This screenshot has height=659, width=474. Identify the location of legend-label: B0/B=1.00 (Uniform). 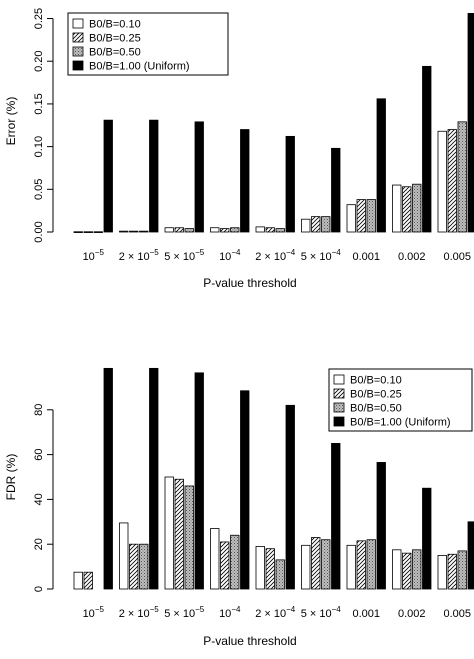
(139, 67).